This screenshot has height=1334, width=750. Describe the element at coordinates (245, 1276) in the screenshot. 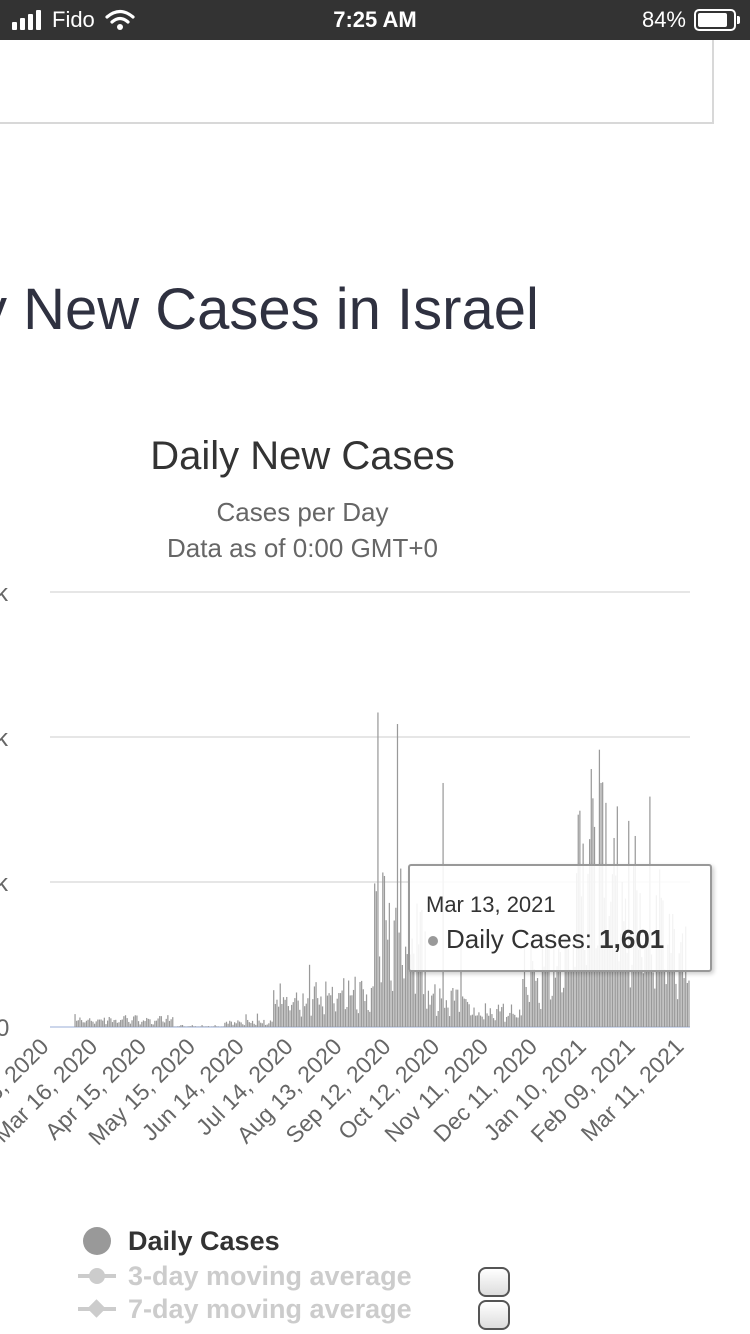

I see `legend-item-3-day-average: 3-day moving average` at that location.